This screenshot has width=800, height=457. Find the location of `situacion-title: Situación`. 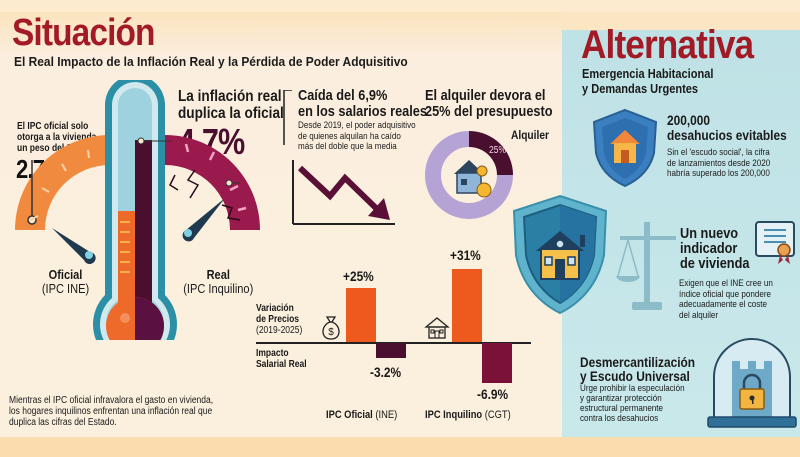

situacion-title: Situación is located at coordinates (83, 33).